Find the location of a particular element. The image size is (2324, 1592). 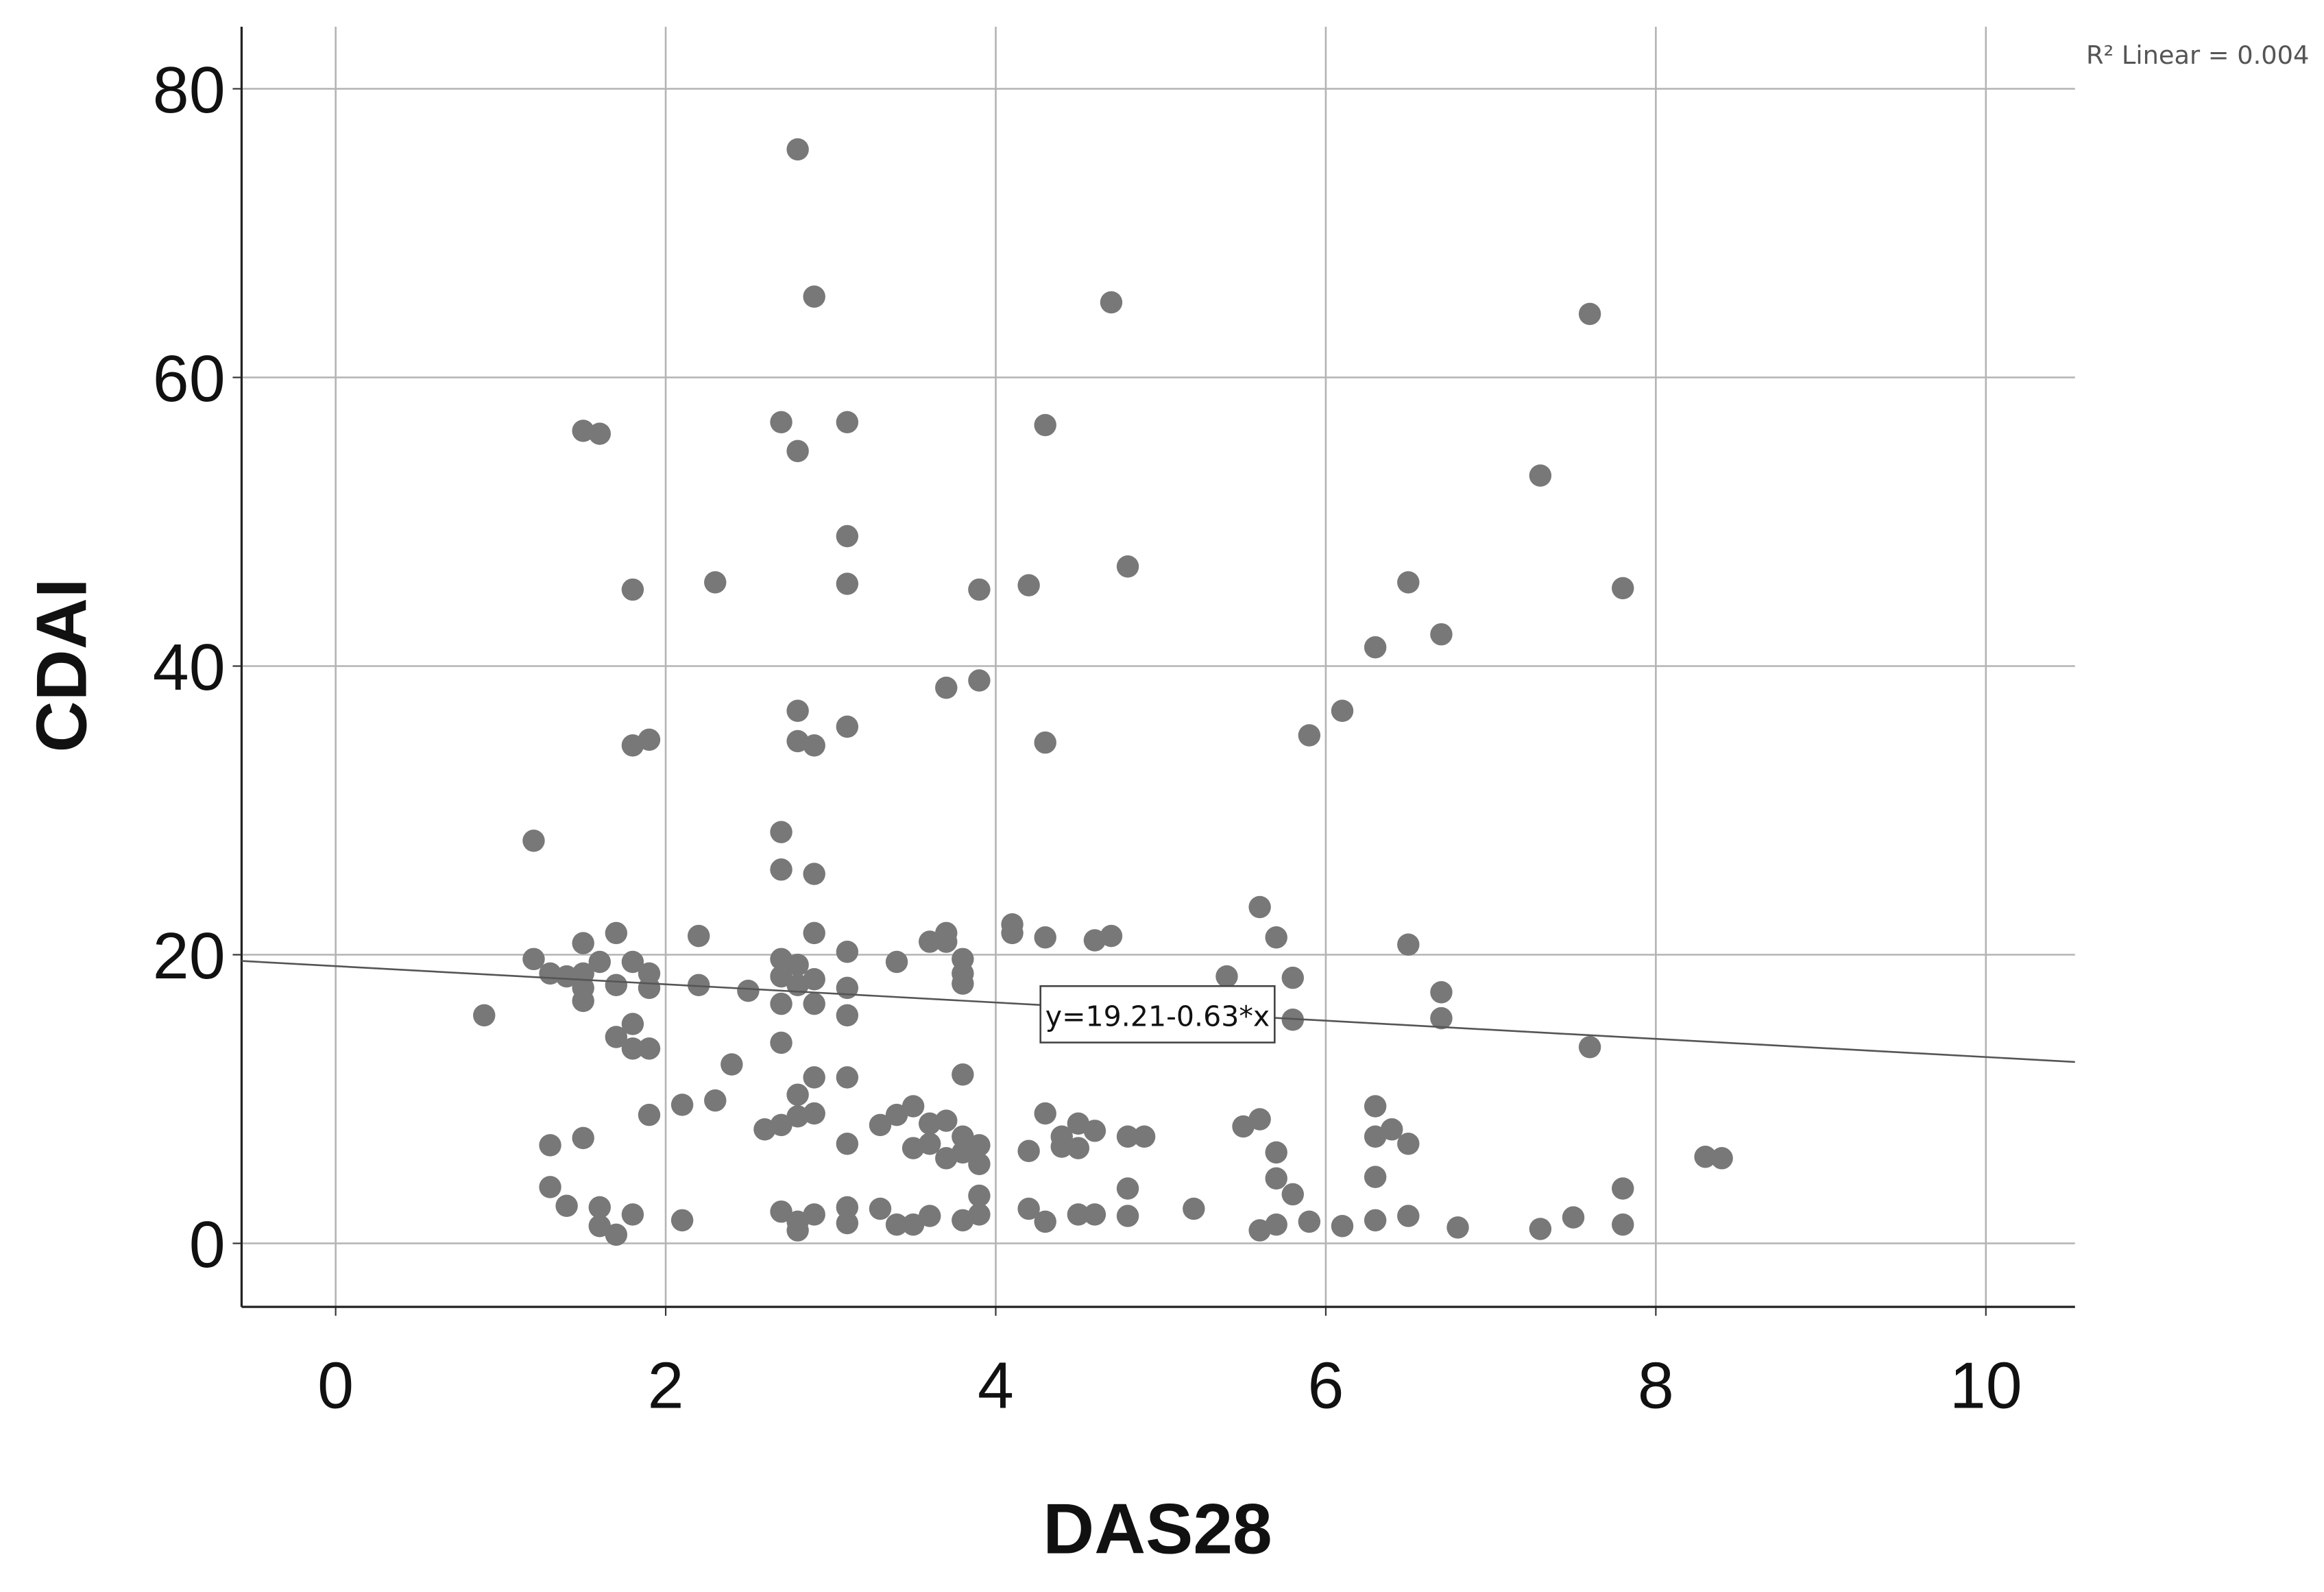

y-axis-title: CDAI is located at coordinates (61, 665).